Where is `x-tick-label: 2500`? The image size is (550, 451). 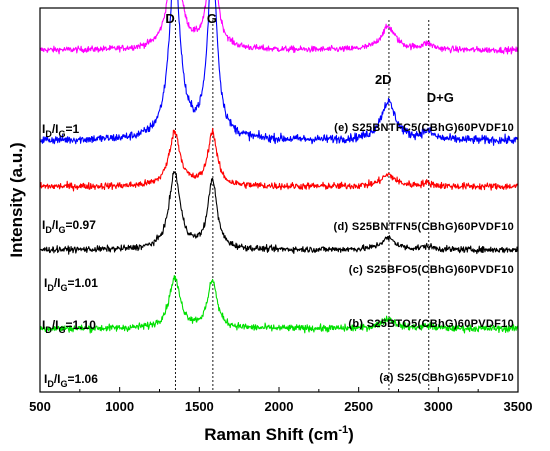
x-tick-label: 2500 is located at coordinates (358, 406).